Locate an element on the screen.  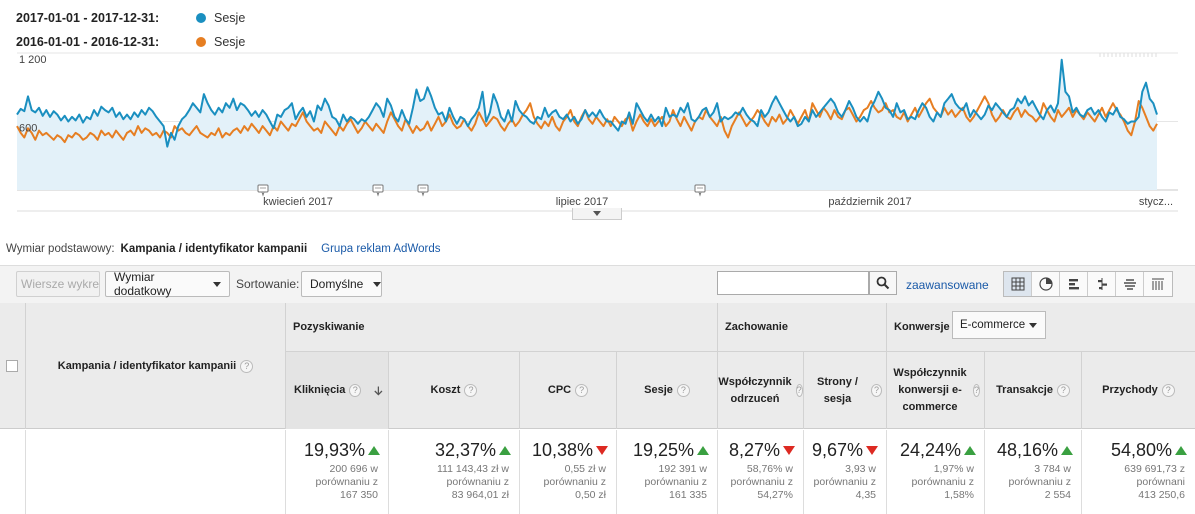
dimension-adwords-group-link: Grupa reklam AdWords is located at coordinates (381, 249).